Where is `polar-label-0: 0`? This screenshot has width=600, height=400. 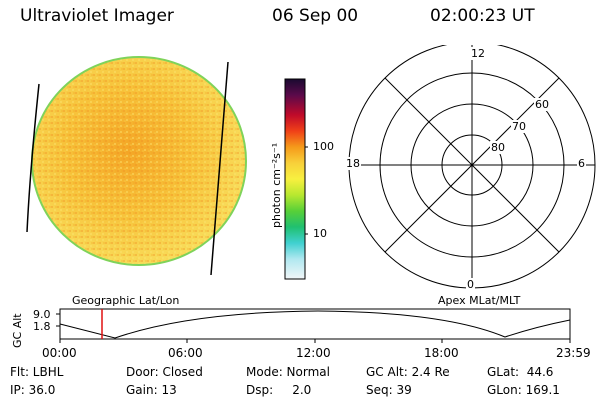 polar-label-0: 0 is located at coordinates (470, 284).